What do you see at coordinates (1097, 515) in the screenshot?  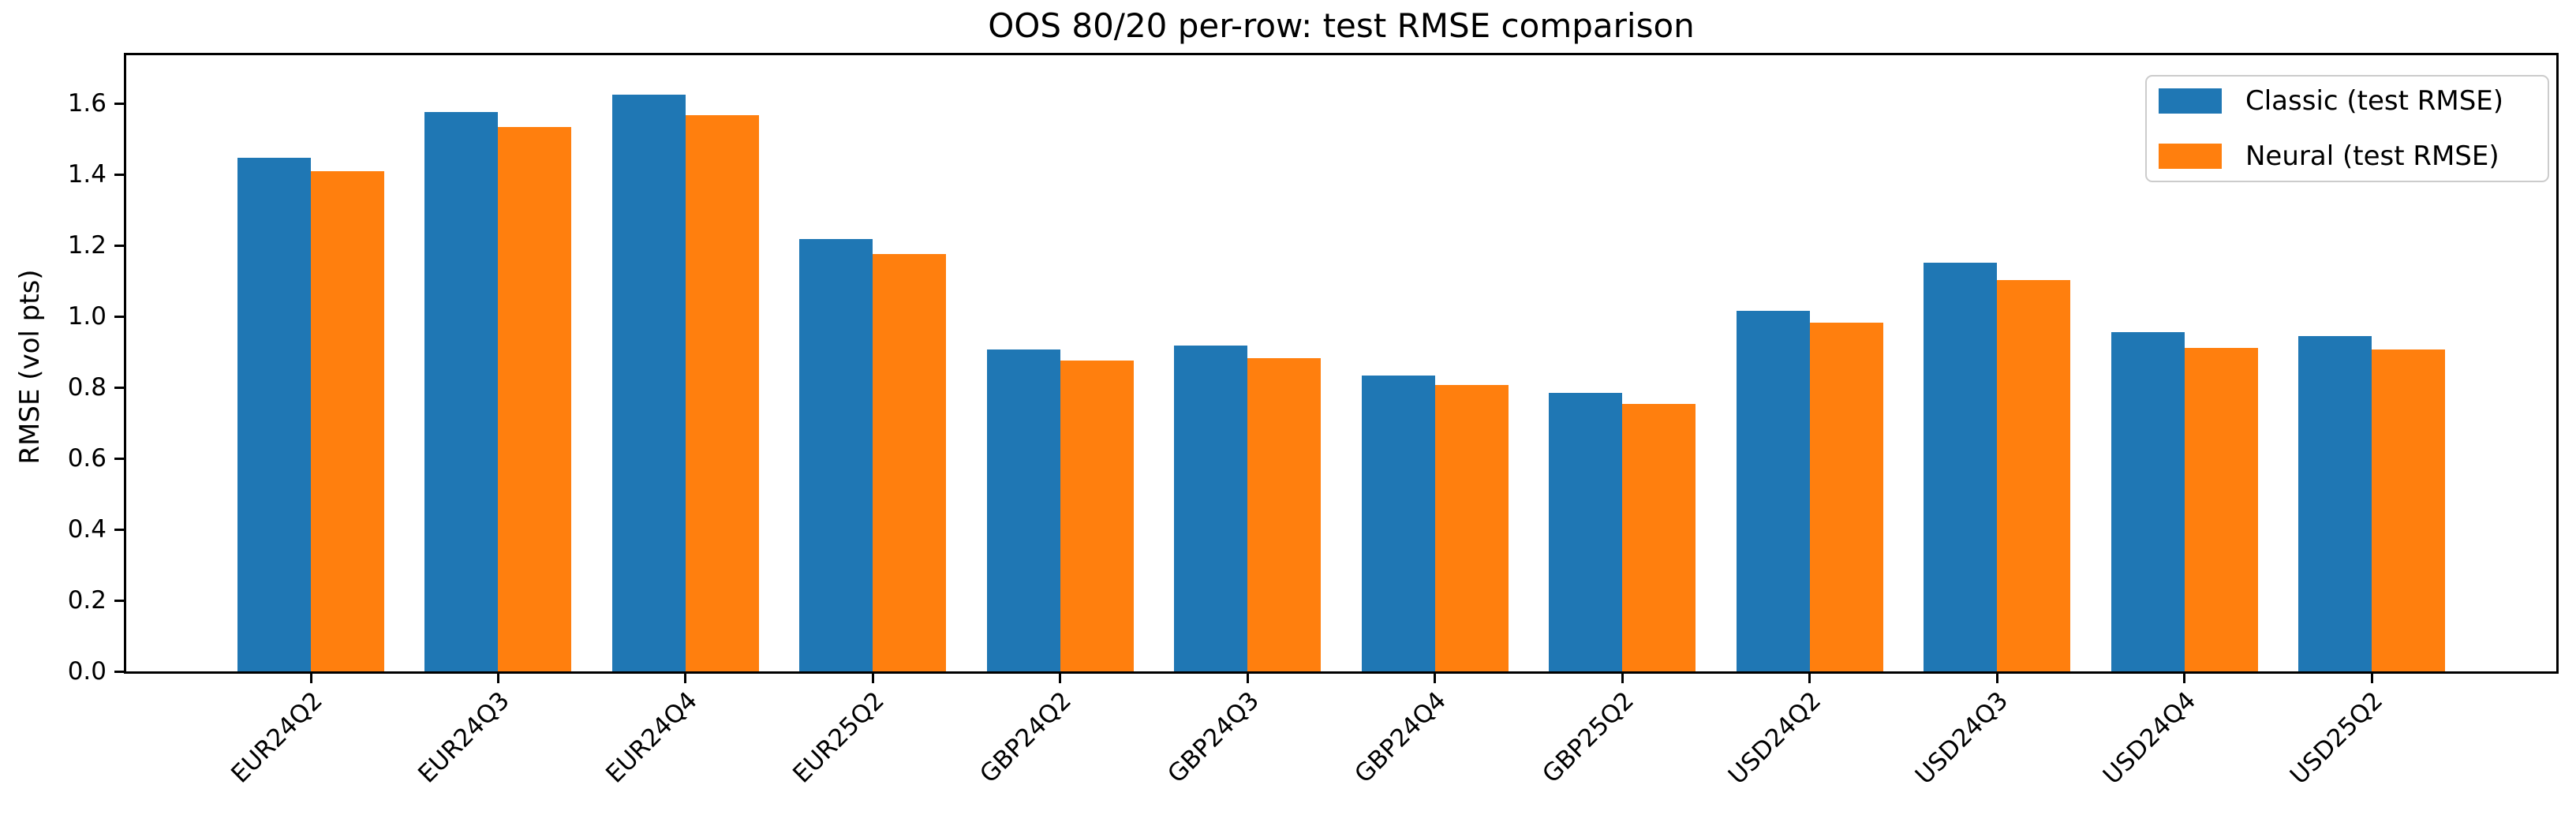 I see `bar-neural-GBP24Q2` at bounding box center [1097, 515].